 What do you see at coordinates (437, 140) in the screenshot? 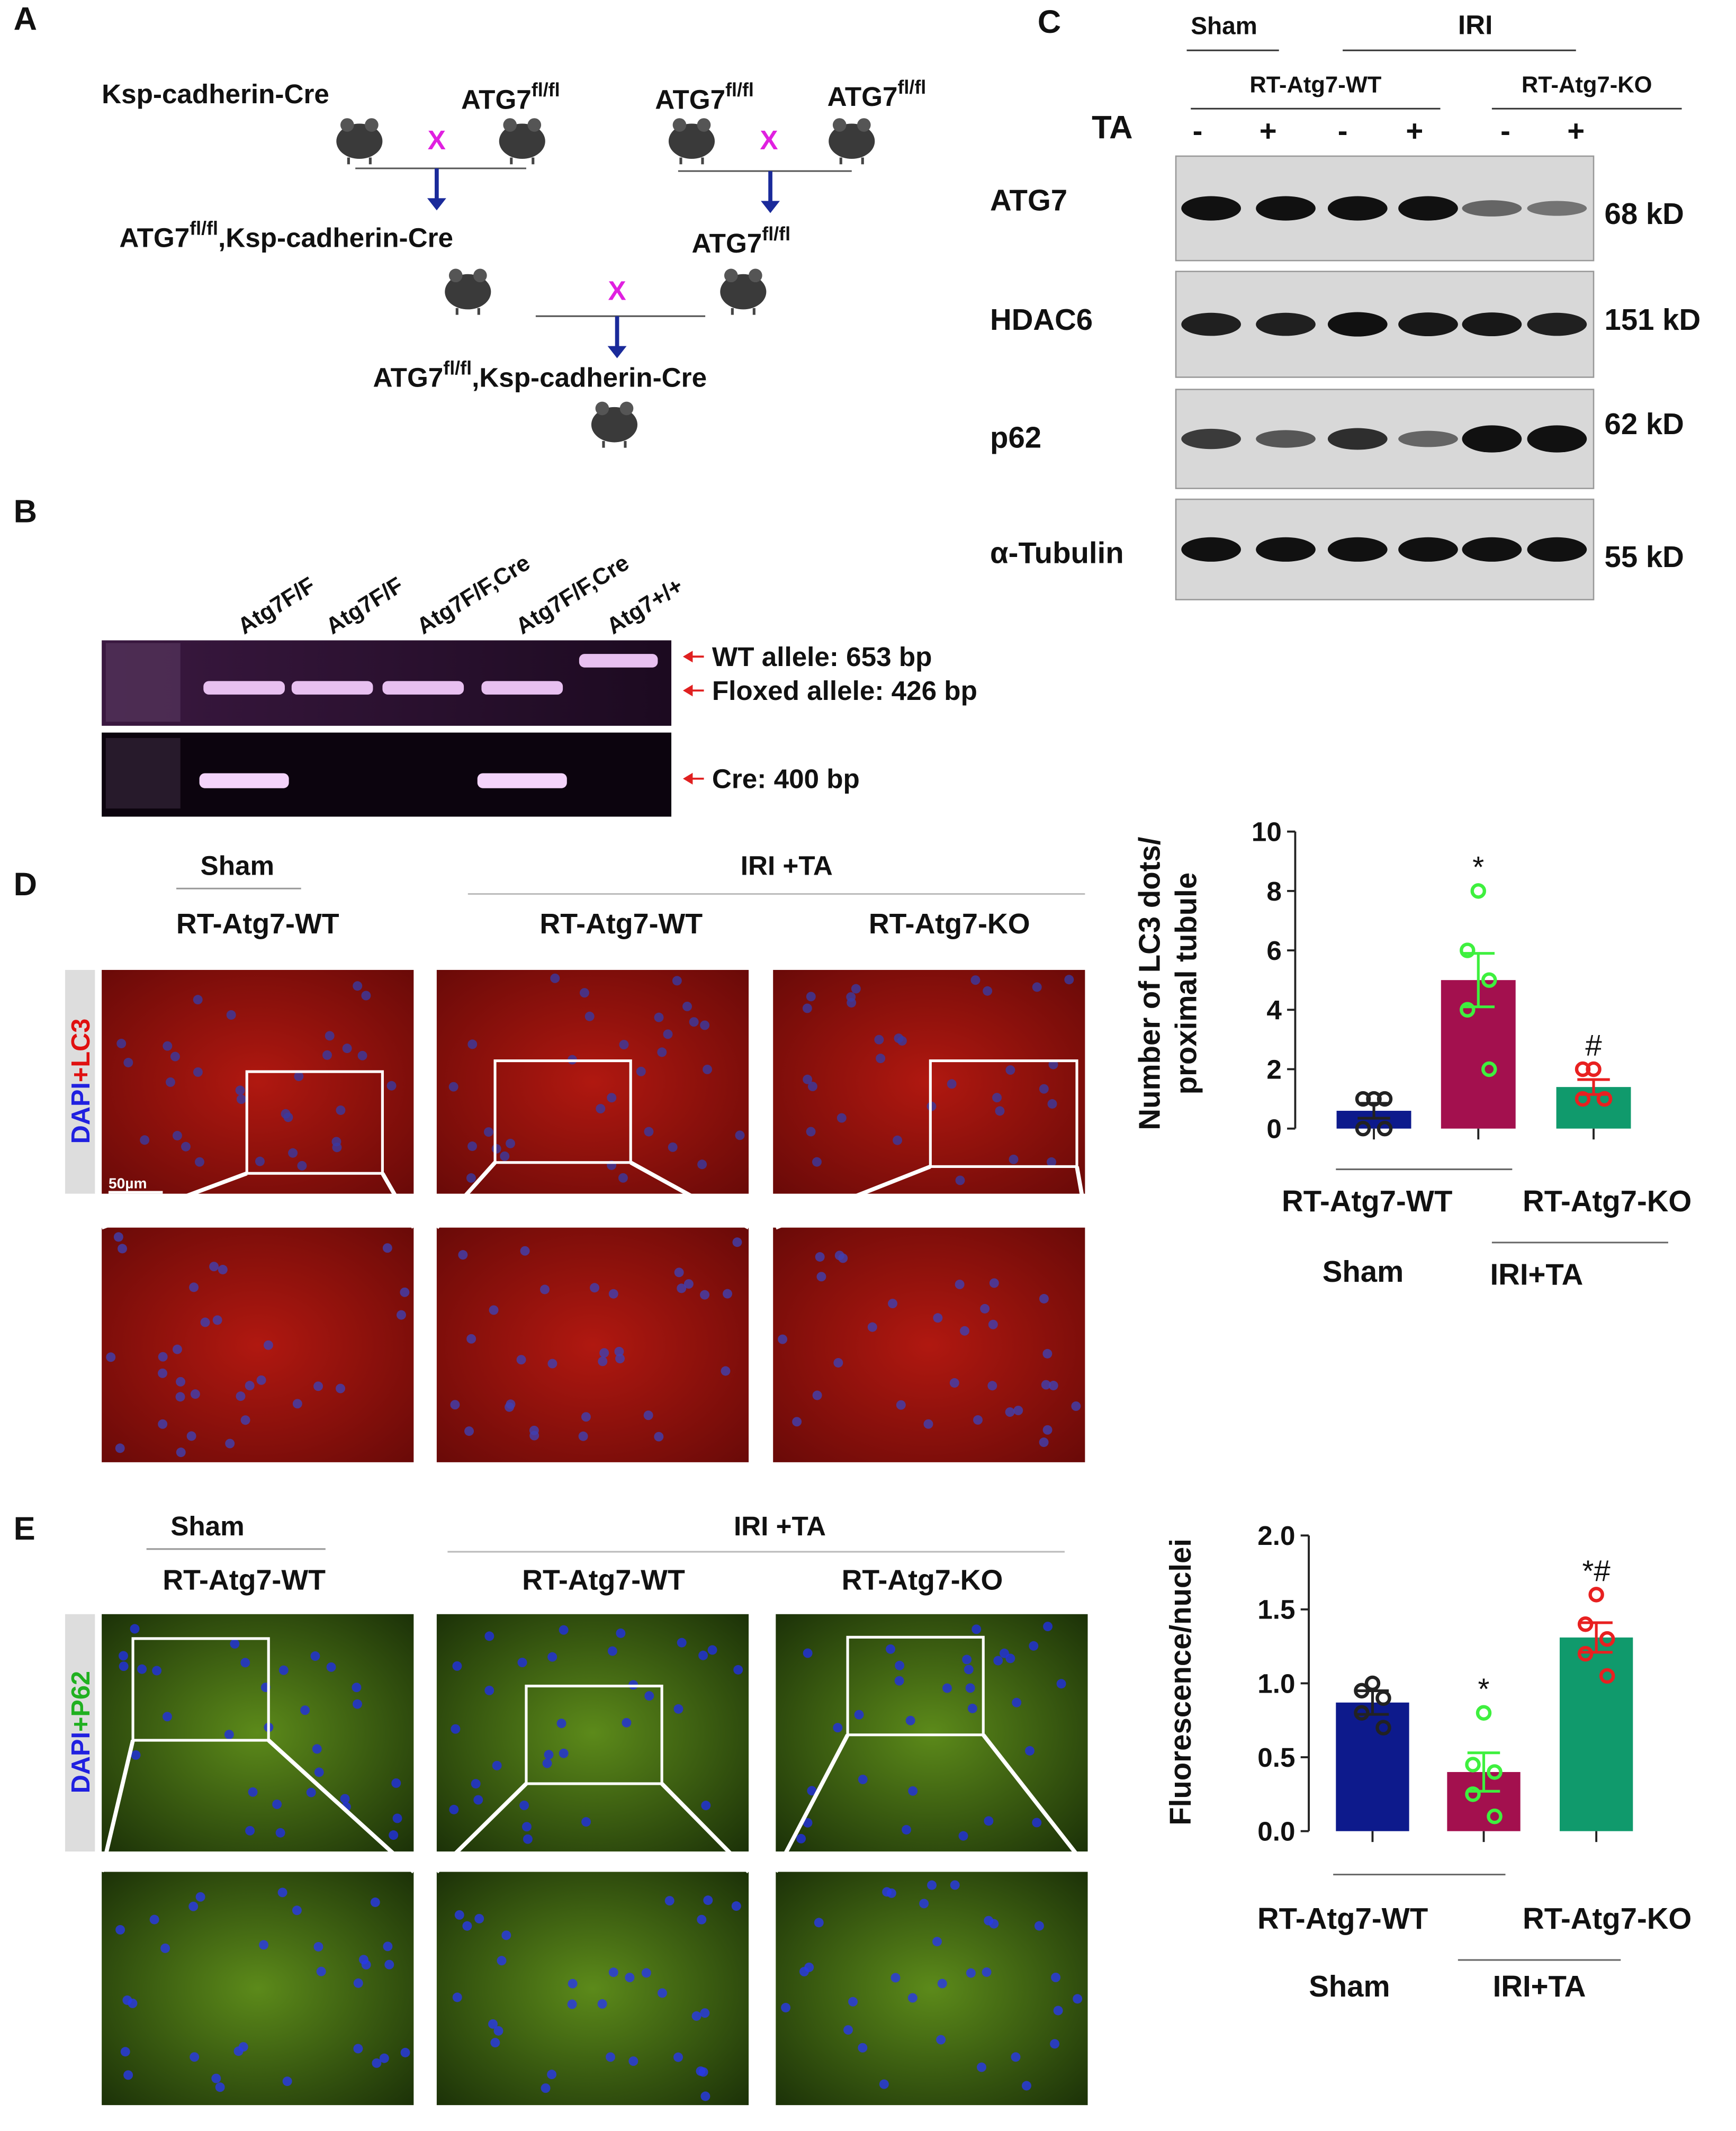
I see `cross: X` at bounding box center [437, 140].